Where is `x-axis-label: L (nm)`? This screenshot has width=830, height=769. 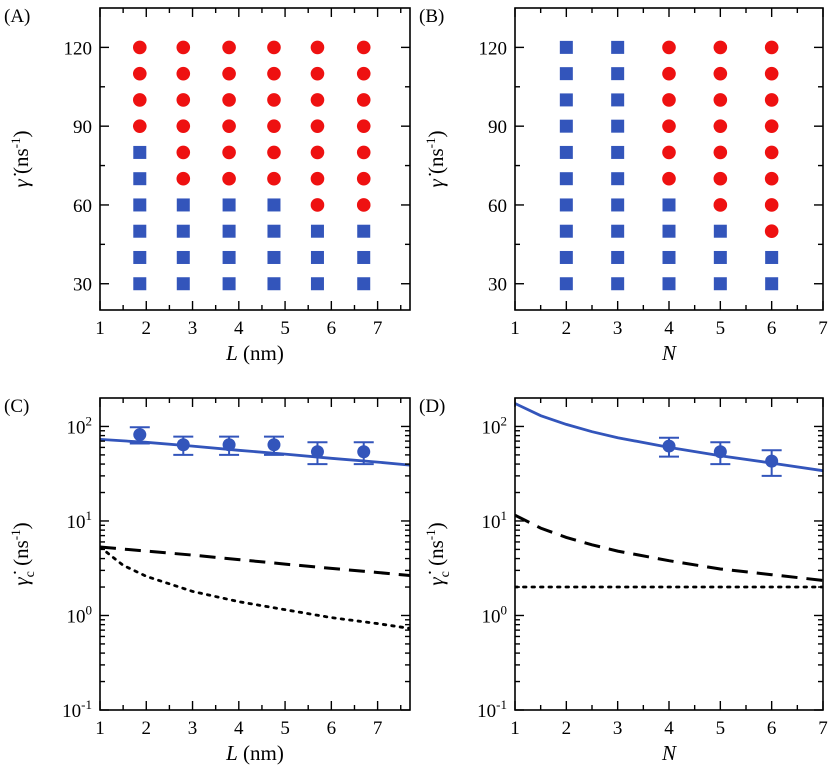 x-axis-label: L (nm) is located at coordinates (254, 353).